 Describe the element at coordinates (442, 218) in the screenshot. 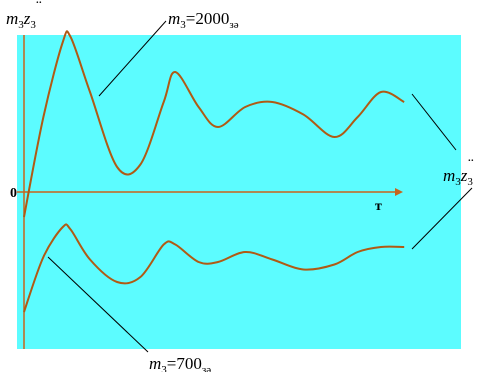

I see `right-leader-bottom` at that location.